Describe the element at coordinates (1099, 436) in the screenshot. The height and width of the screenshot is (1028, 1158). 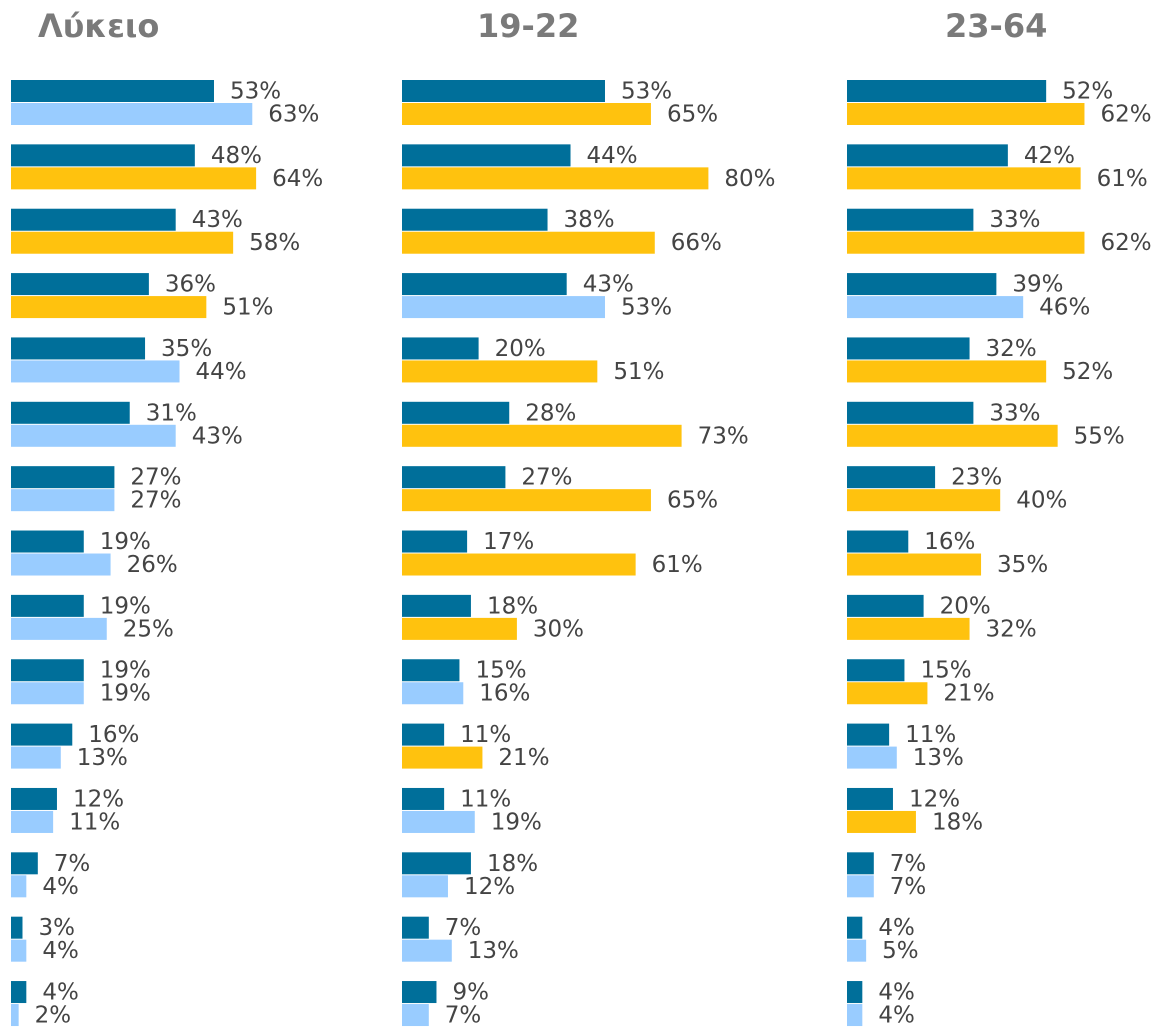
I see `value-label: 55%` at that location.